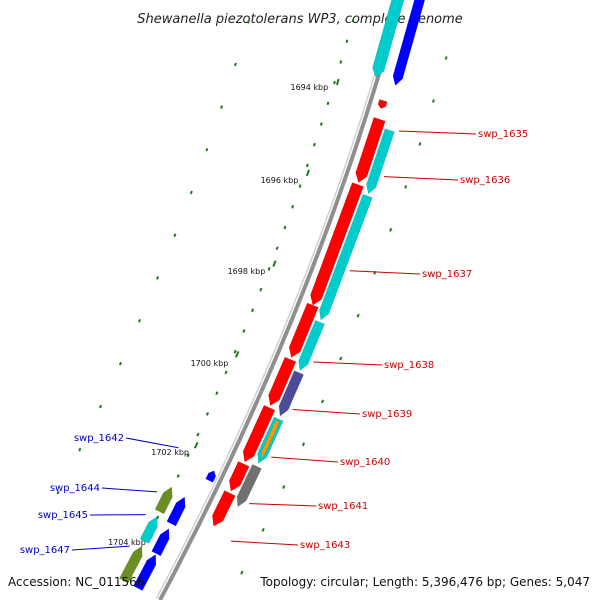  Describe the element at coordinates (387, 414) in the screenshot. I see `gene-label-forward: swp_1639` at that location.